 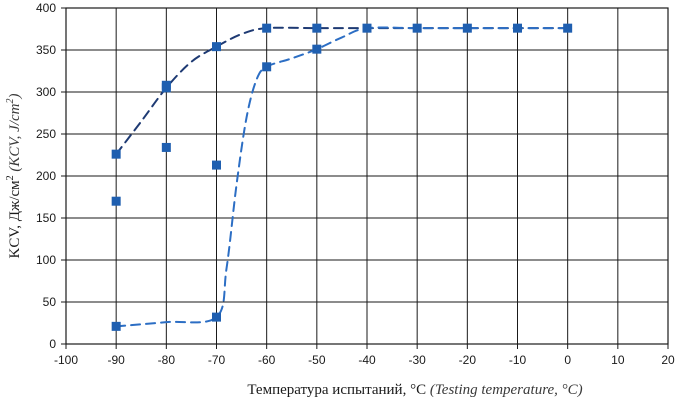 What do you see at coordinates (116, 360) in the screenshot?
I see `x-tick-label: -90` at bounding box center [116, 360].